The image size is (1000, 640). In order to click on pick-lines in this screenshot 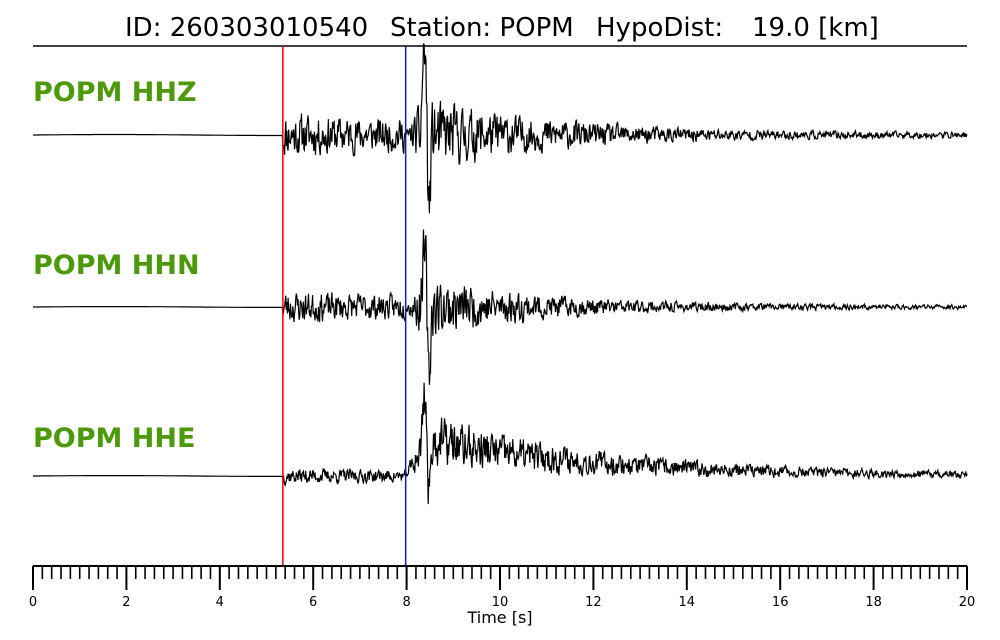, I will do `click(344, 306)`.